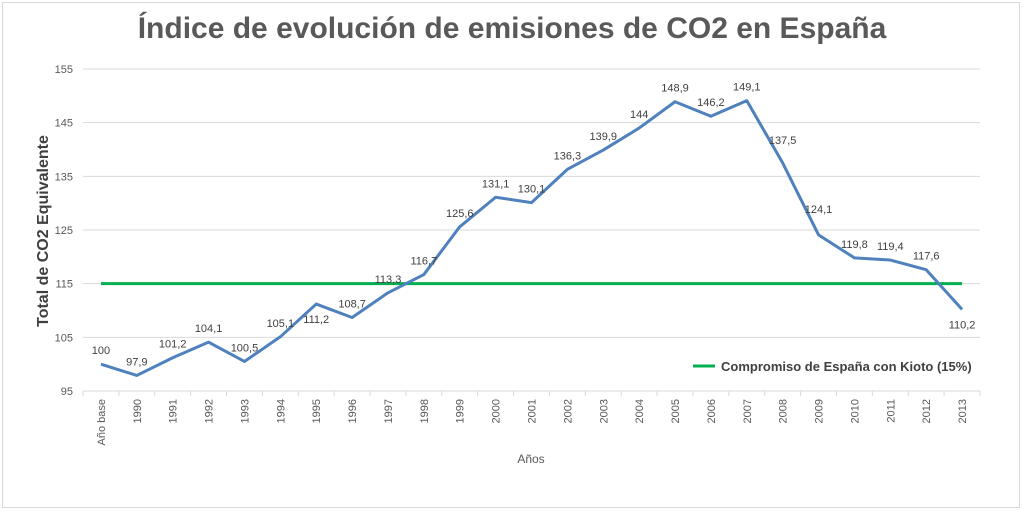 The height and width of the screenshot is (512, 1024). What do you see at coordinates (424, 262) in the screenshot?
I see `data-label: 116,7` at bounding box center [424, 262].